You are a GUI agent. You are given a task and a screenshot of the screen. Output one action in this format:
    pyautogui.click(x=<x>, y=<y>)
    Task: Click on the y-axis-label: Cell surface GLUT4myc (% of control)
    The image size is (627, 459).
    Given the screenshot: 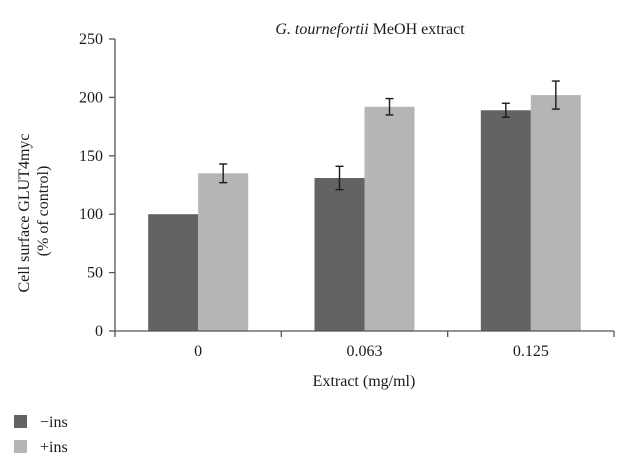 What is the action you would take?
    pyautogui.click(x=34, y=210)
    